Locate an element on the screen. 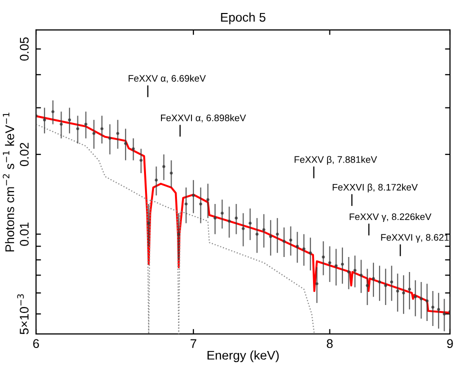 The image size is (462, 365). annotation: FeXXVI γ, 8.621 is located at coordinates (415, 238).